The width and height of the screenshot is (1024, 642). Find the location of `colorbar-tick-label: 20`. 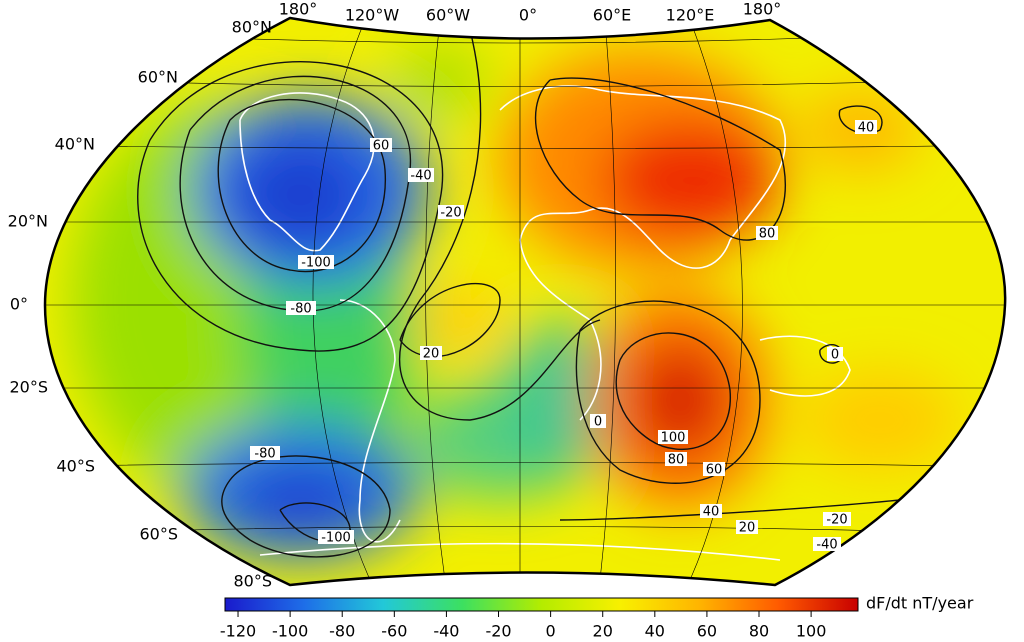

colorbar-tick-label: 20 is located at coordinates (603, 631).